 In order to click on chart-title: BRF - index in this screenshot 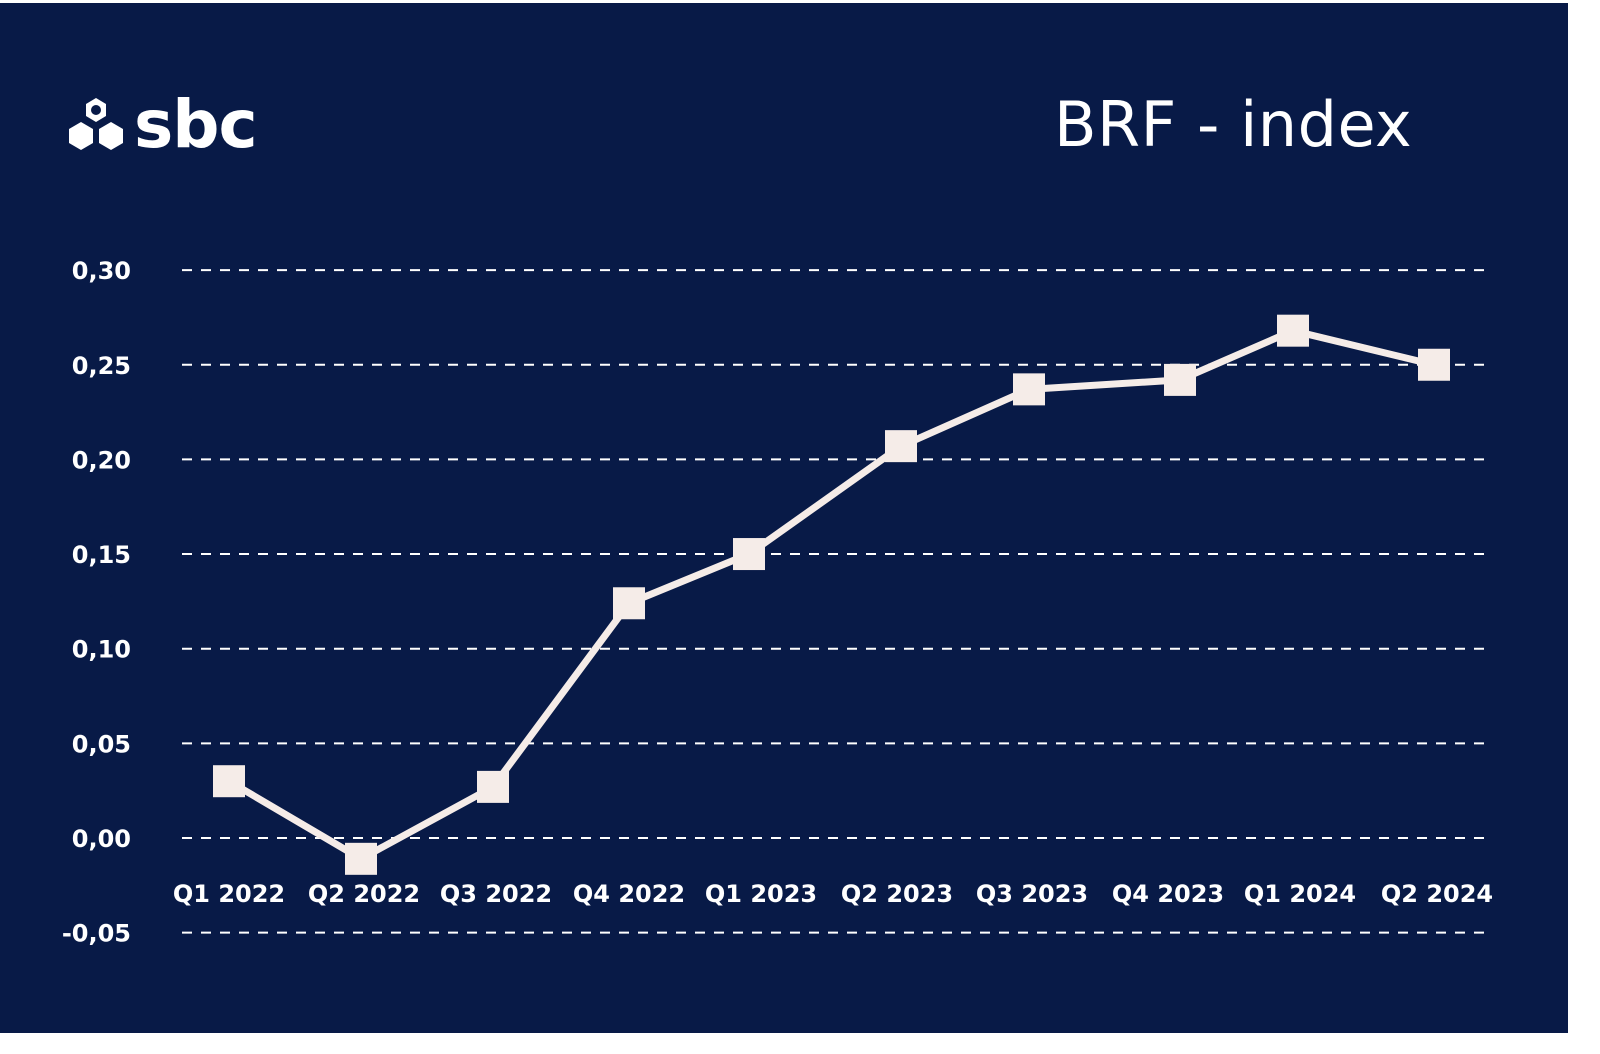, I will do `click(1233, 124)`.